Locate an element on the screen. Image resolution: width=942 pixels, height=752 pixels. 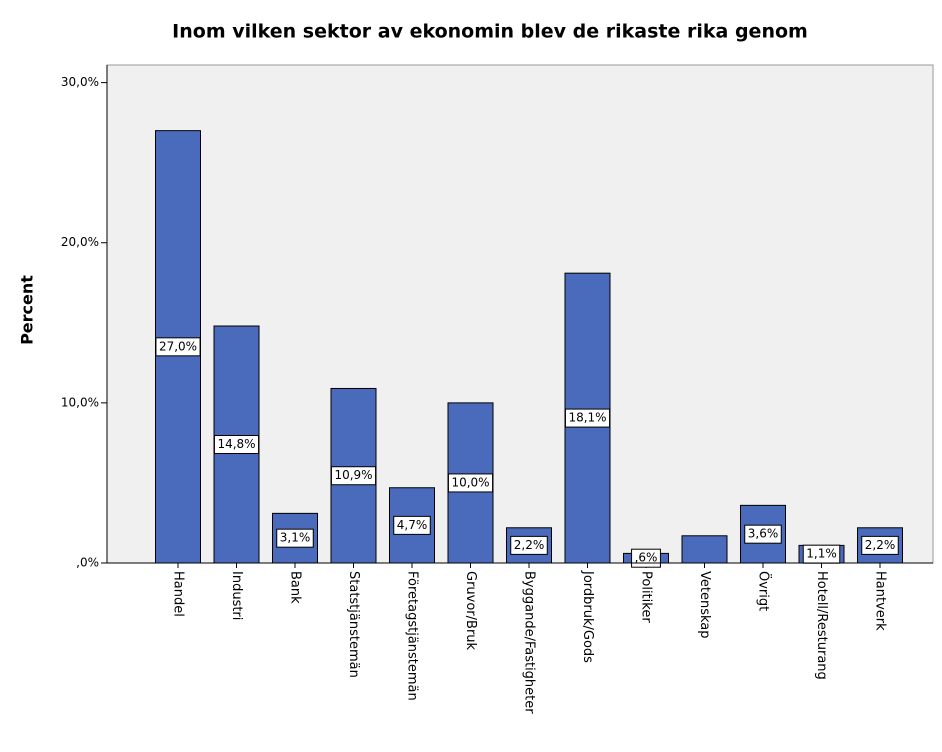
y-tick-label: 20,0% is located at coordinates (80, 242).